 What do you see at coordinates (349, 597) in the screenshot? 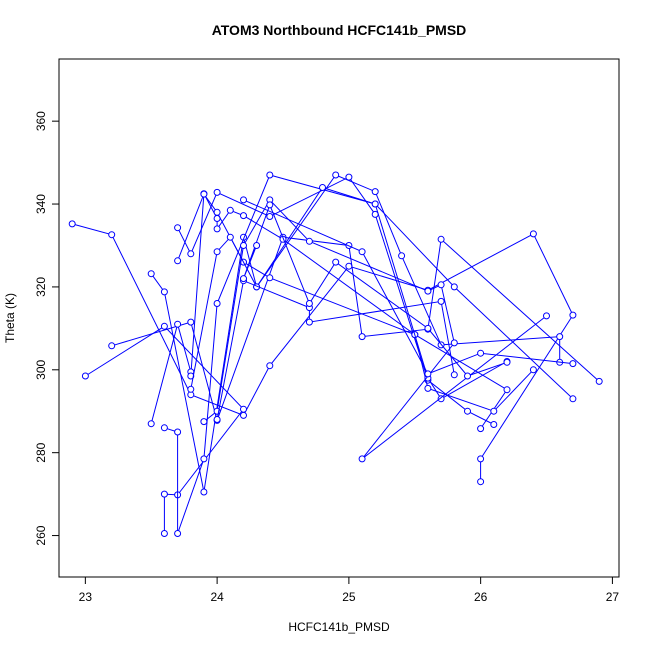
I see `x-tick-label: 25` at bounding box center [349, 597].